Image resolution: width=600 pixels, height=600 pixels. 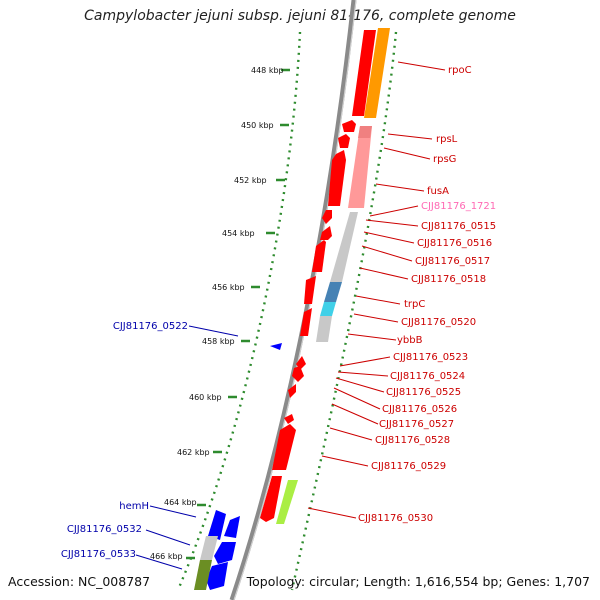 What do you see at coordinates (448, 279) in the screenshot?
I see `gene-label-cjj0518: CJJ81176_0518` at bounding box center [448, 279].